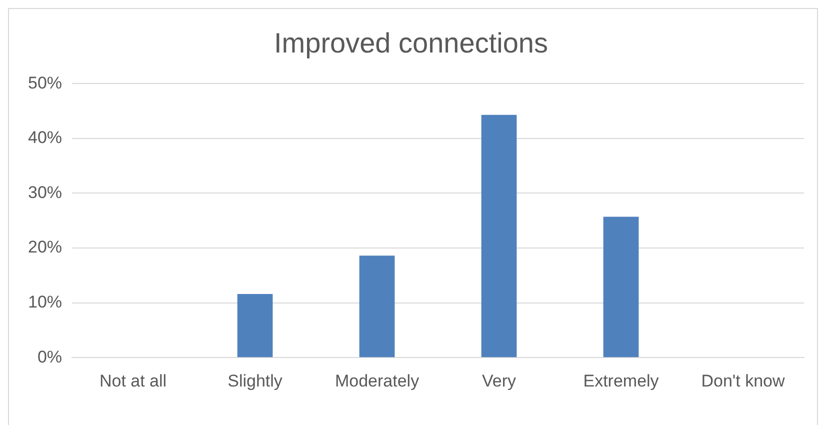 The height and width of the screenshot is (425, 829). What do you see at coordinates (499, 380) in the screenshot?
I see `x-tick-label: Very` at bounding box center [499, 380].